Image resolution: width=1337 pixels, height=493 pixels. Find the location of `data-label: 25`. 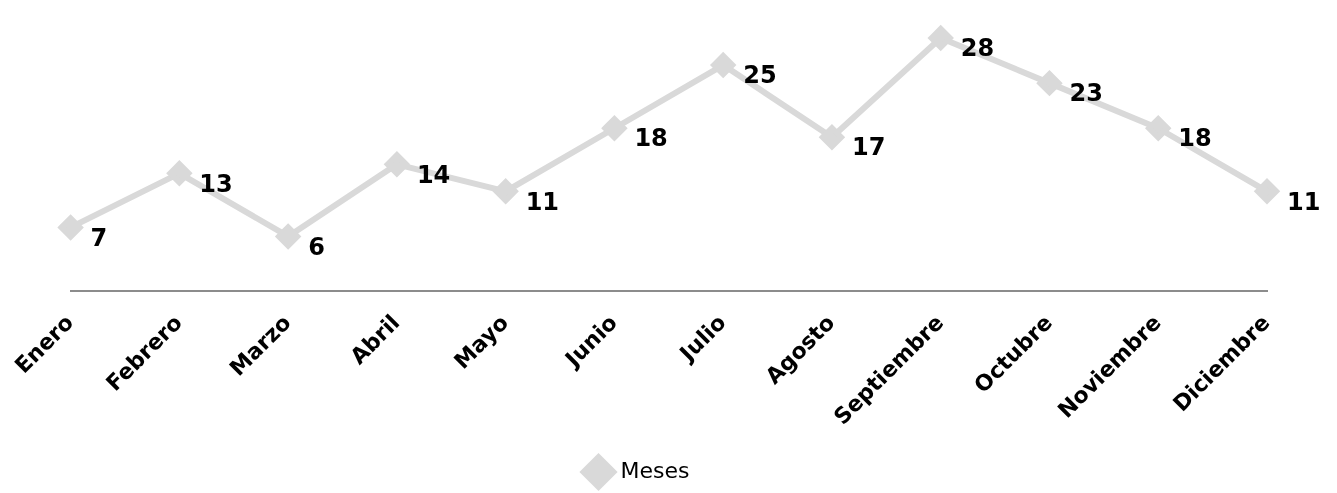

data-label: 25 is located at coordinates (760, 75).